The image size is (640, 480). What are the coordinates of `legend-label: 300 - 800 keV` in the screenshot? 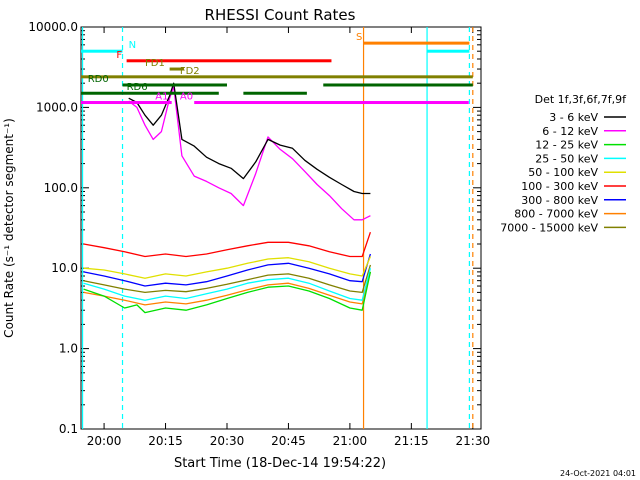 It's located at (559, 200).